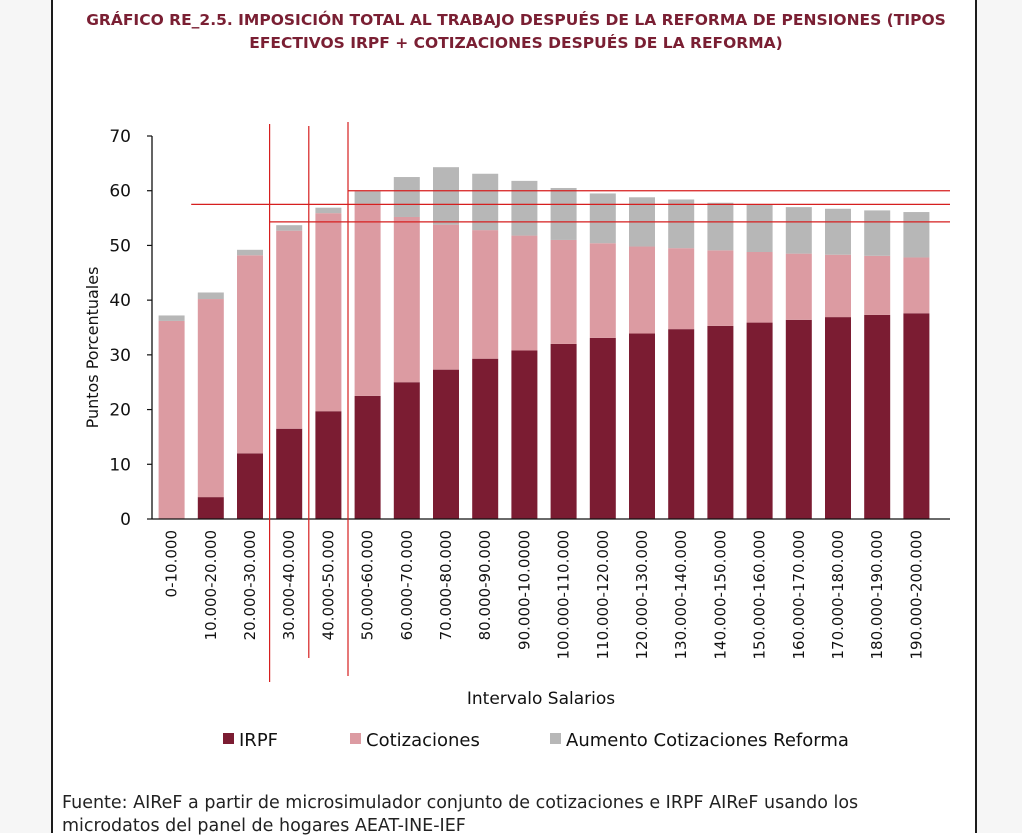 The width and height of the screenshot is (1022, 838). What do you see at coordinates (120, 301) in the screenshot?
I see `y-tick-label-40: 40` at bounding box center [120, 301].